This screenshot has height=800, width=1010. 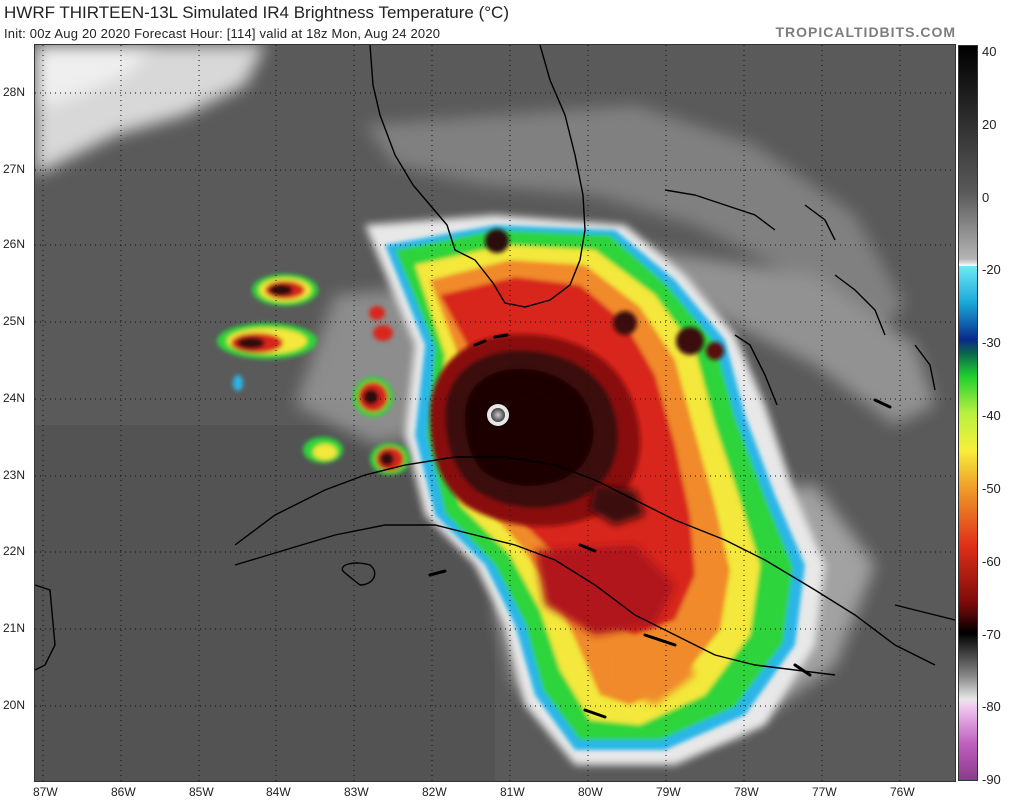 What do you see at coordinates (14, 244) in the screenshot?
I see `lat-label-26n: 26N` at bounding box center [14, 244].